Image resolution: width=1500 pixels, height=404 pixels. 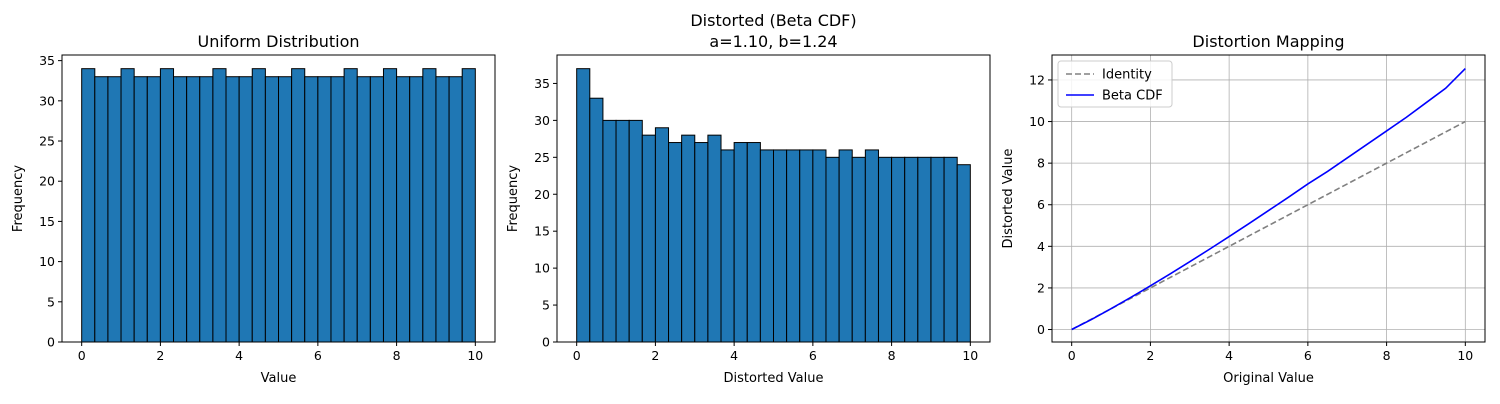 What do you see at coordinates (546, 305) in the screenshot?
I see `y-tick-label: 5` at bounding box center [546, 305].